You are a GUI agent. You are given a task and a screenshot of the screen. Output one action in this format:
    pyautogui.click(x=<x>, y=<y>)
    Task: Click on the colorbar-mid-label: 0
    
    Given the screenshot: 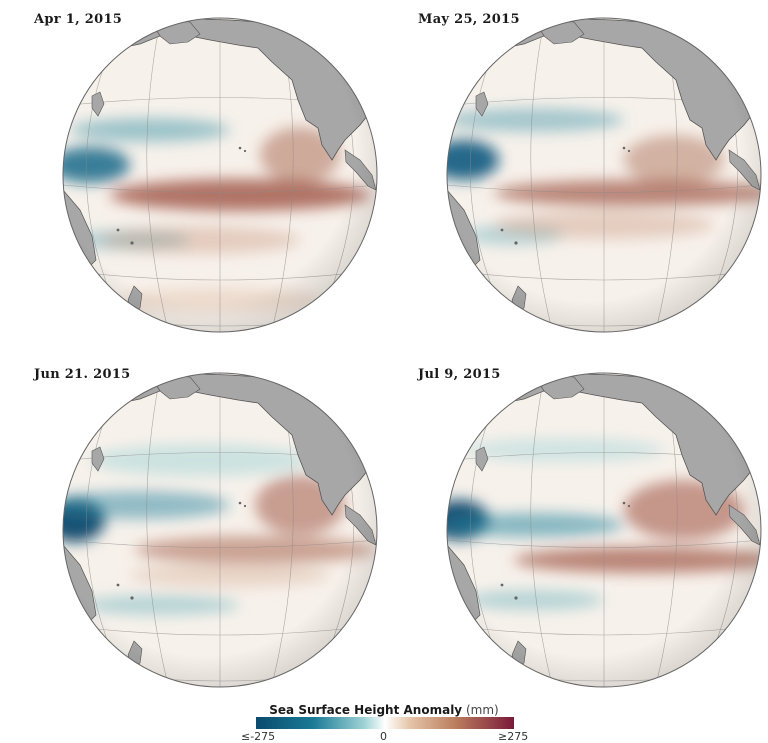 What is the action you would take?
    pyautogui.click(x=383, y=736)
    